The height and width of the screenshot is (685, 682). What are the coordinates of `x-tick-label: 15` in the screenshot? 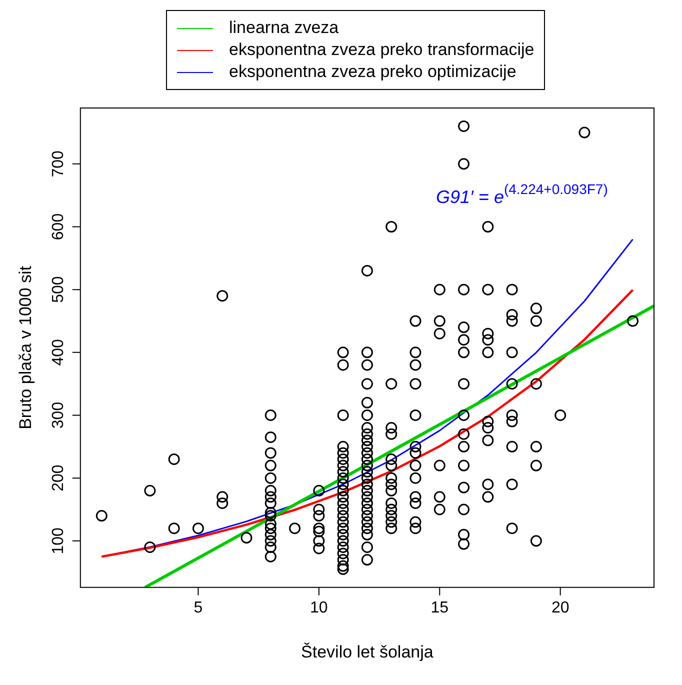 It's located at (439, 607).